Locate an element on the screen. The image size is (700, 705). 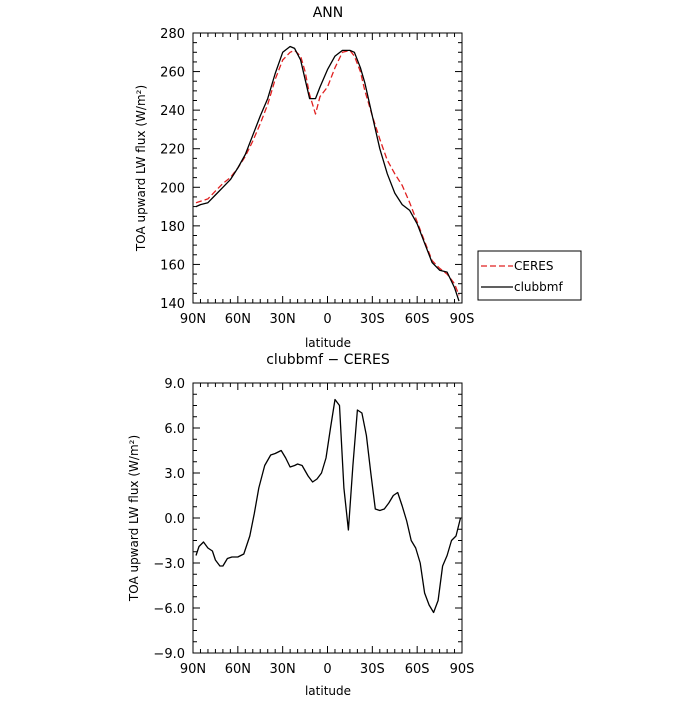
top-chart-ytick-label: 140 is located at coordinates (172, 304).